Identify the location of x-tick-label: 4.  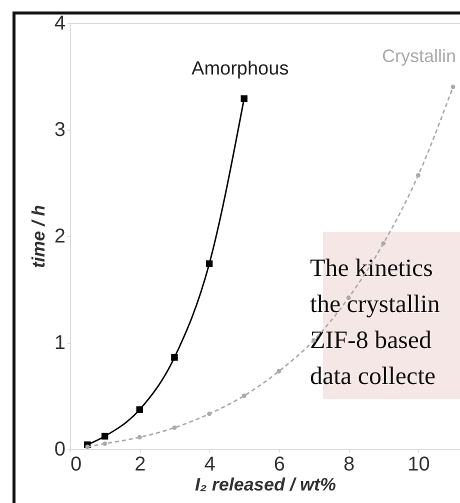
(210, 465).